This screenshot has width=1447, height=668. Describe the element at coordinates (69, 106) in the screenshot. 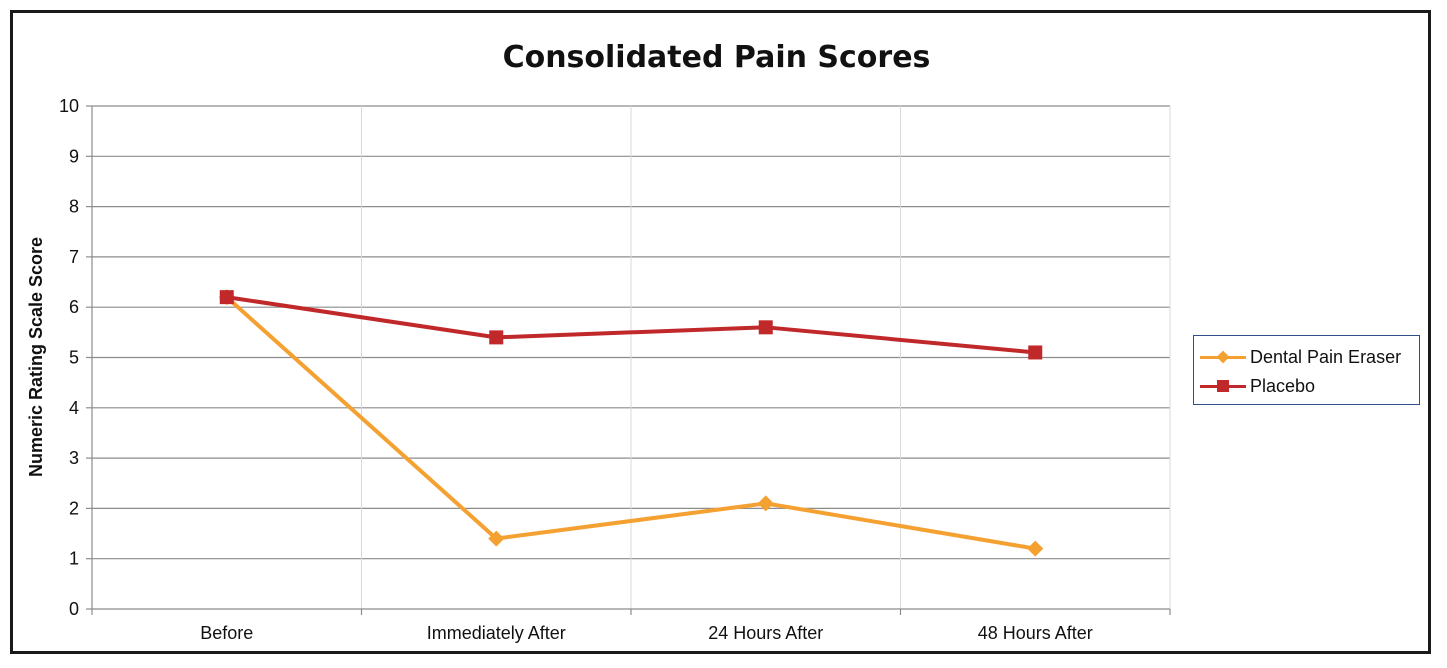

I see `y-tick-label-10: 10` at that location.